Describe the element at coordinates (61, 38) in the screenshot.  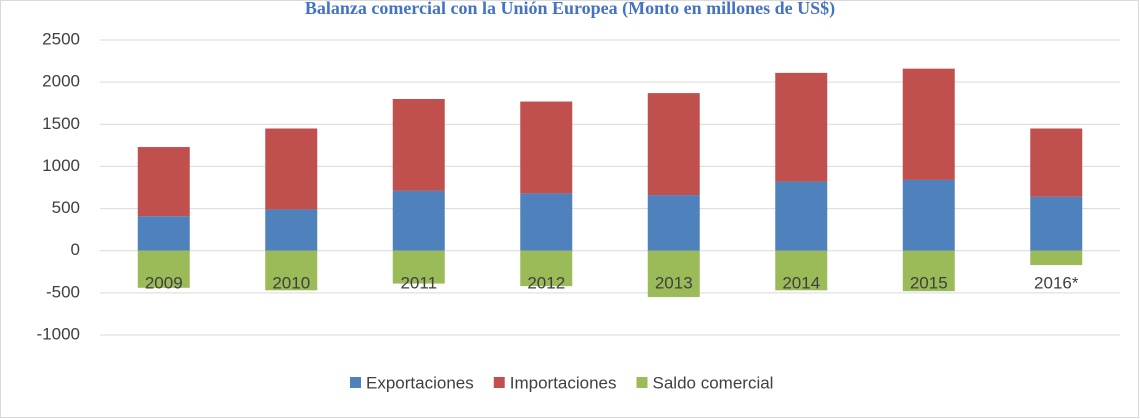
I see `y-tick-label: 2500` at that location.